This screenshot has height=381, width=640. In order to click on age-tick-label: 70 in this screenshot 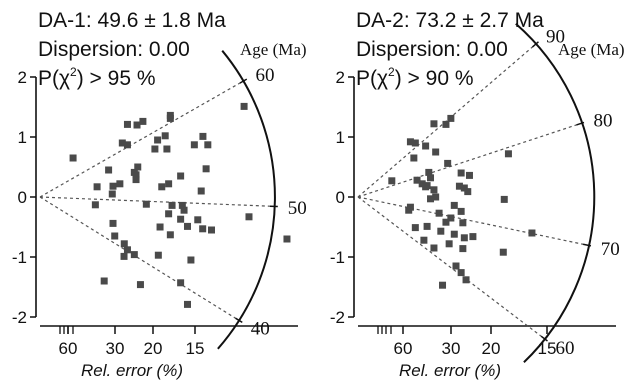, I will do `click(610, 249)`.